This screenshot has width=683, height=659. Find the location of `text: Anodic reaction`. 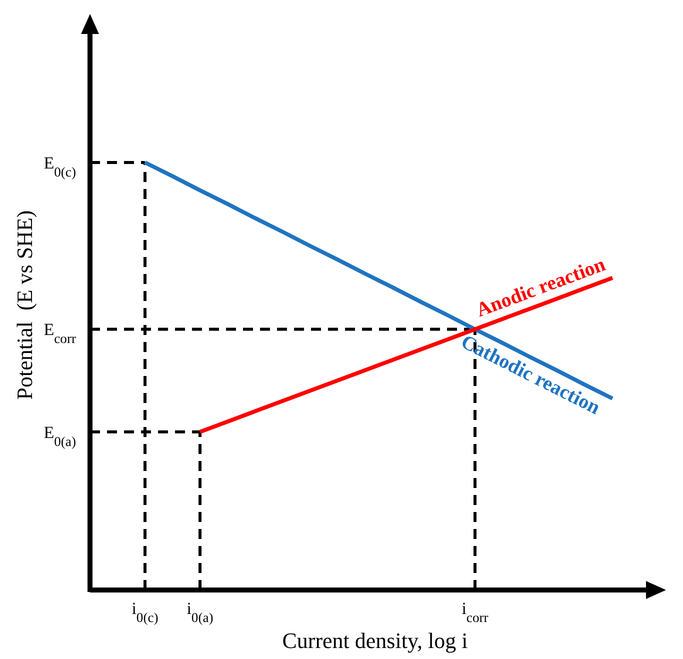

text: Anodic reaction is located at coordinates (540, 288).